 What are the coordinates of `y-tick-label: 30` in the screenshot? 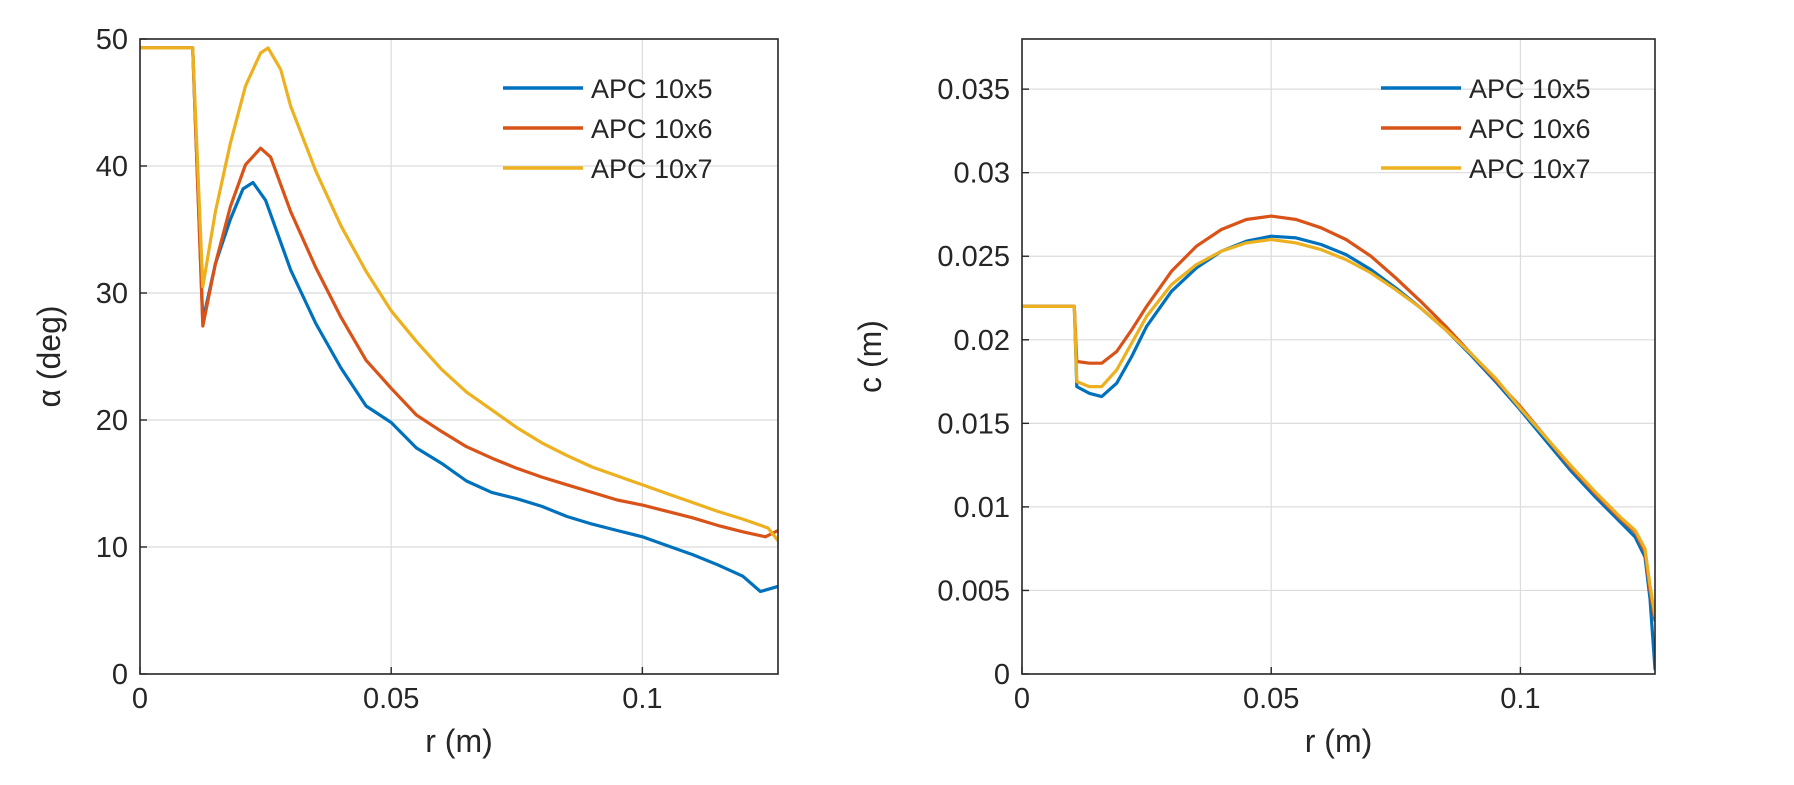 It's located at (112, 294).